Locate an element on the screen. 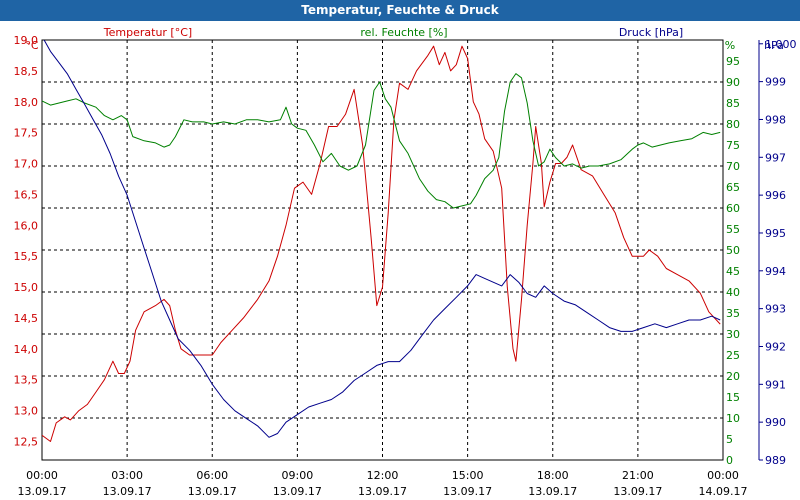 The width and height of the screenshot is (800, 500). humidity-unit: % is located at coordinates (730, 45).